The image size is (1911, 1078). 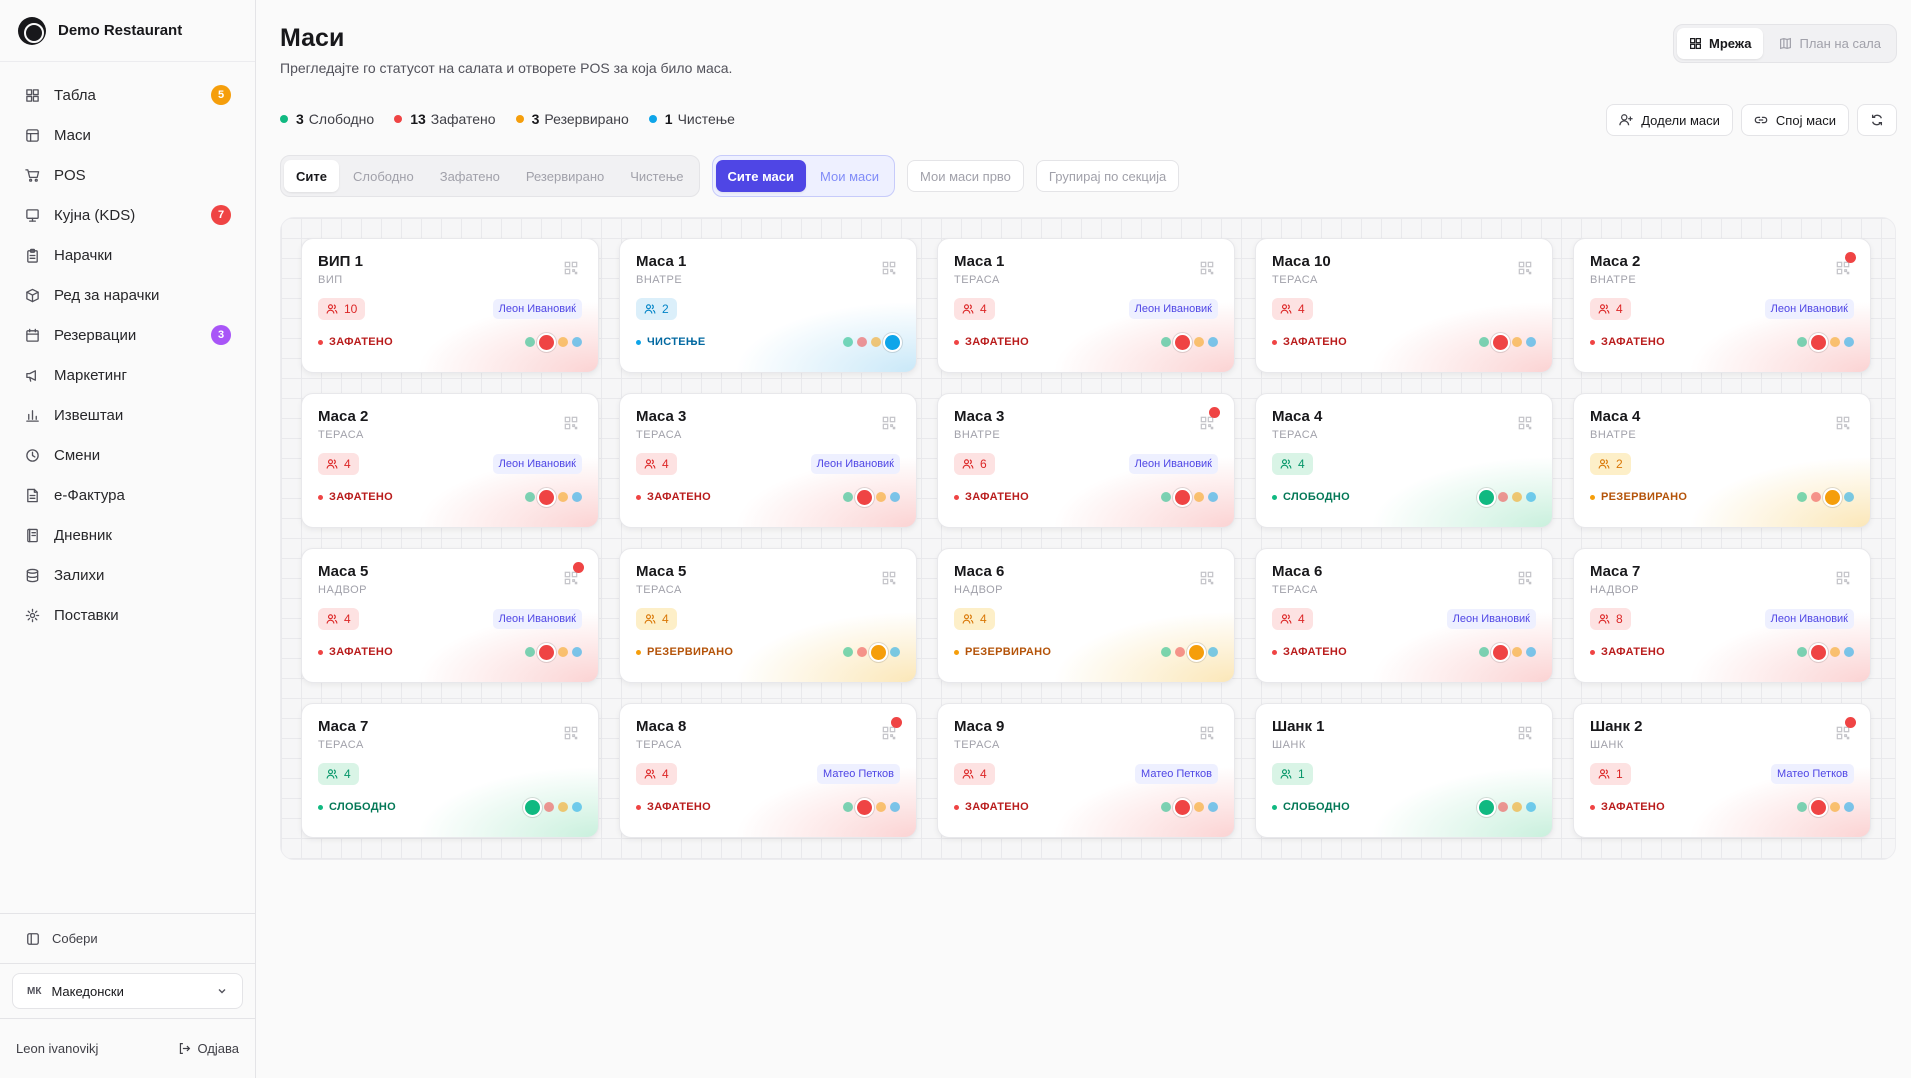 I want to click on sidebar-item-journal: Дневник, so click(x=127, y=535).